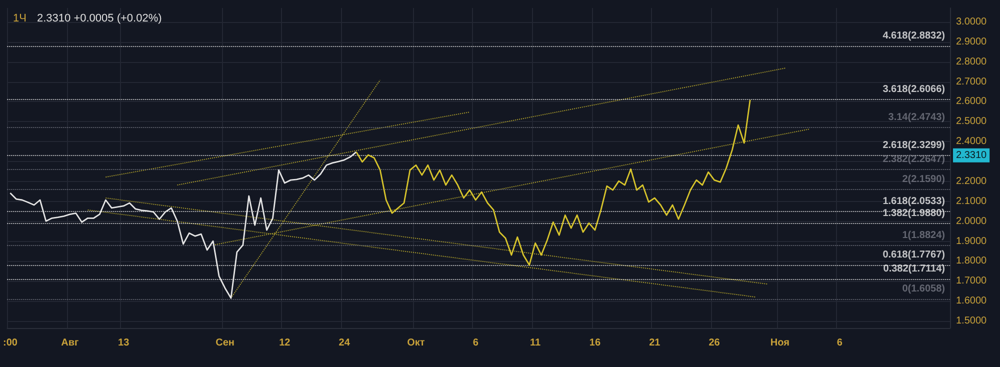  What do you see at coordinates (19, 18) in the screenshot?
I see `chart-title: 1Ч` at bounding box center [19, 18].